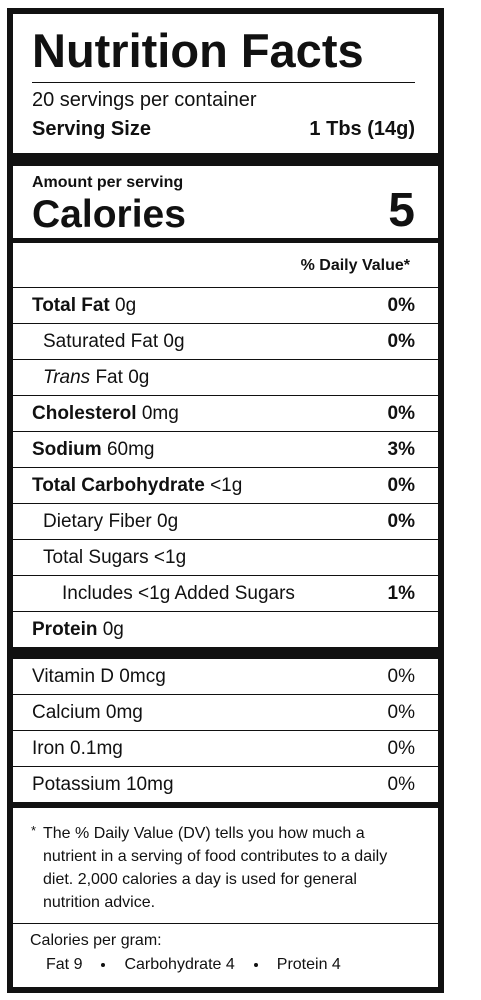 The image size is (481, 1000). Describe the element at coordinates (65, 629) in the screenshot. I see `nutrient-name: Protein` at that location.